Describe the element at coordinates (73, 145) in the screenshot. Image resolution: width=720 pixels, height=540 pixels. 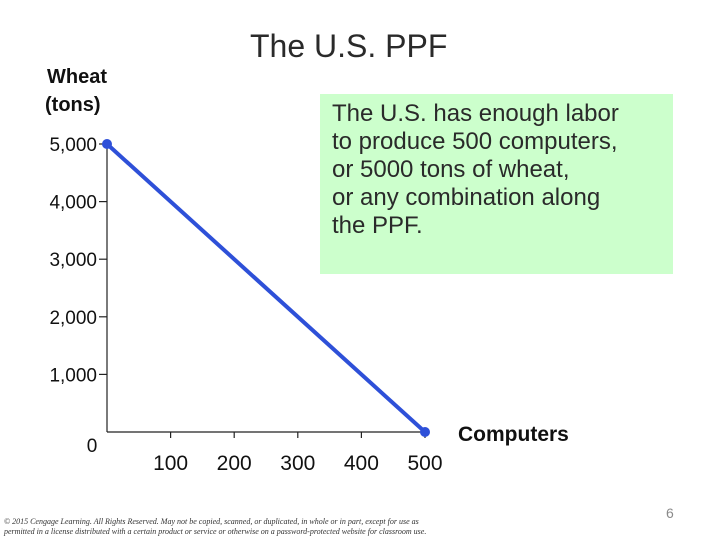
I see `y-tick-label: 5,000` at that location.